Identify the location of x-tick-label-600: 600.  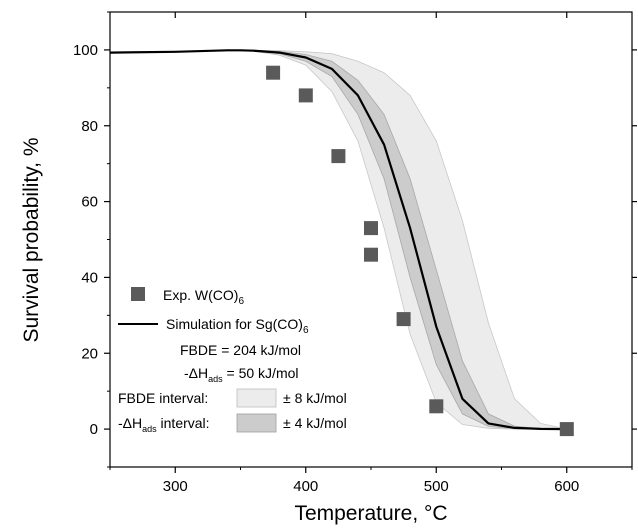
(566, 486).